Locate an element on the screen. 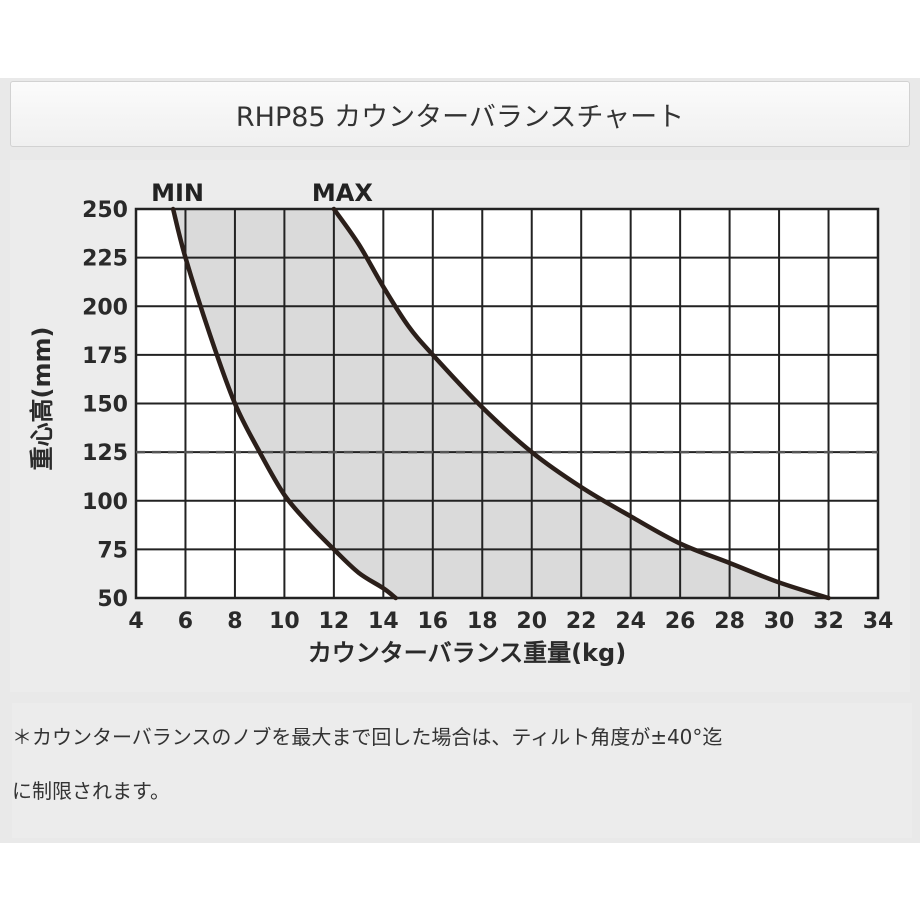 The width and height of the screenshot is (920, 920). x-tick-label: 8 is located at coordinates (234, 621).